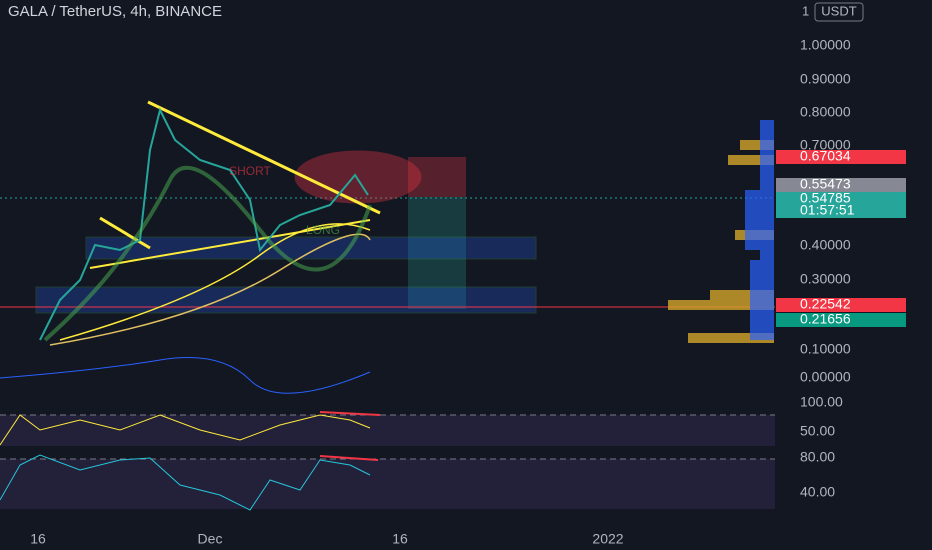 The width and height of the screenshot is (932, 550). Describe the element at coordinates (607, 539) in the screenshot. I see `time-label: 2022` at that location.